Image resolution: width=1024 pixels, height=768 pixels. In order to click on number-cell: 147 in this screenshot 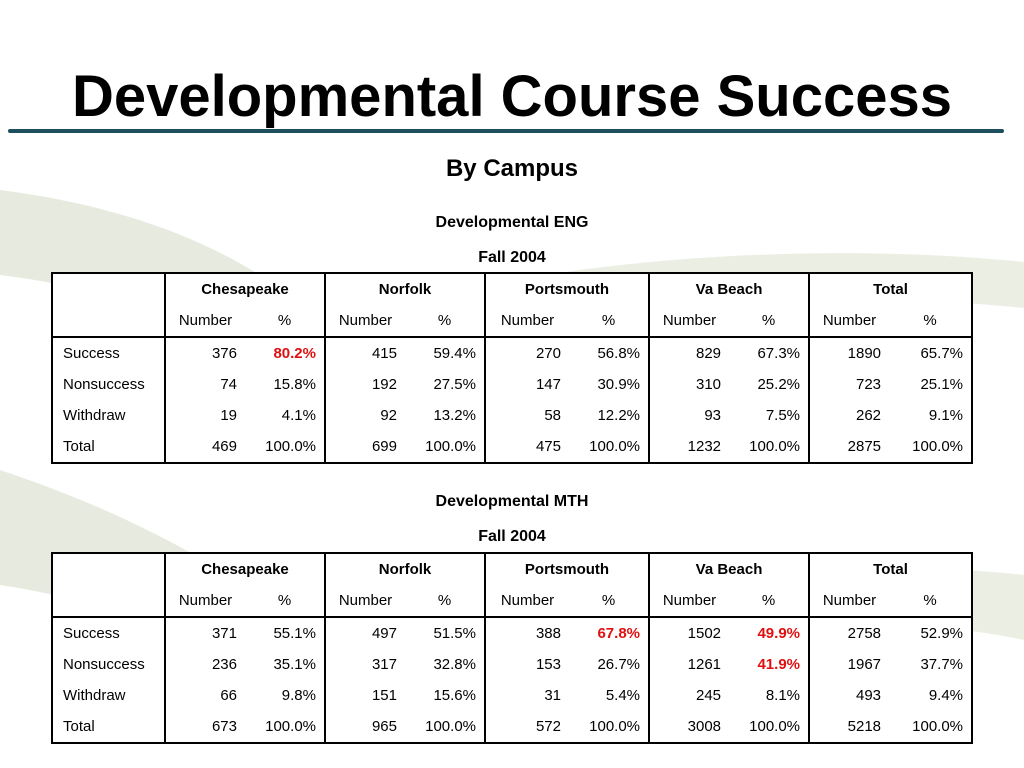, I will do `click(526, 384)`.